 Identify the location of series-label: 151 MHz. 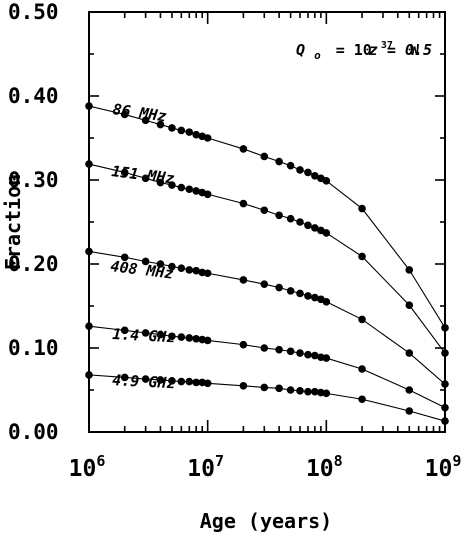
(143, 175).